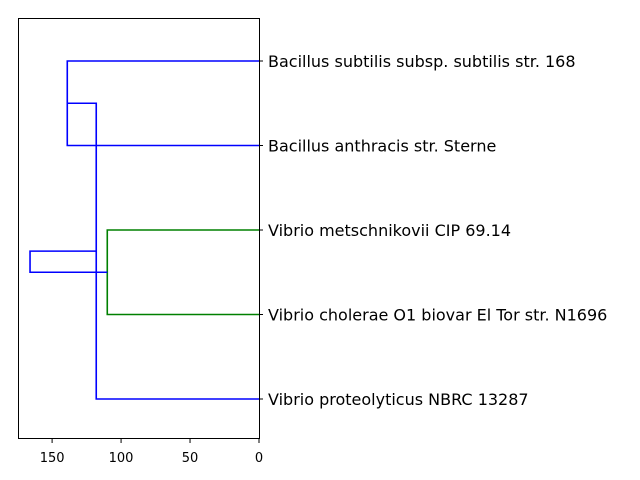  What do you see at coordinates (382, 146) in the screenshot?
I see `leaf-label: Bacillus anthracis str. Sterne` at bounding box center [382, 146].